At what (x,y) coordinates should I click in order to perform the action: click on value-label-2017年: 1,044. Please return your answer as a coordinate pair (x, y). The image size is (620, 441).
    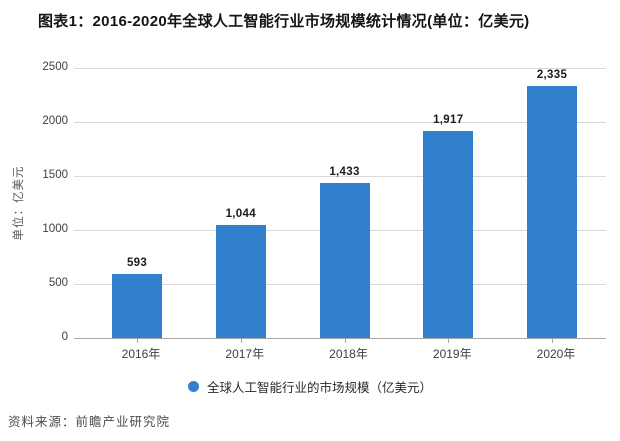
    Looking at the image, I should click on (240, 214).